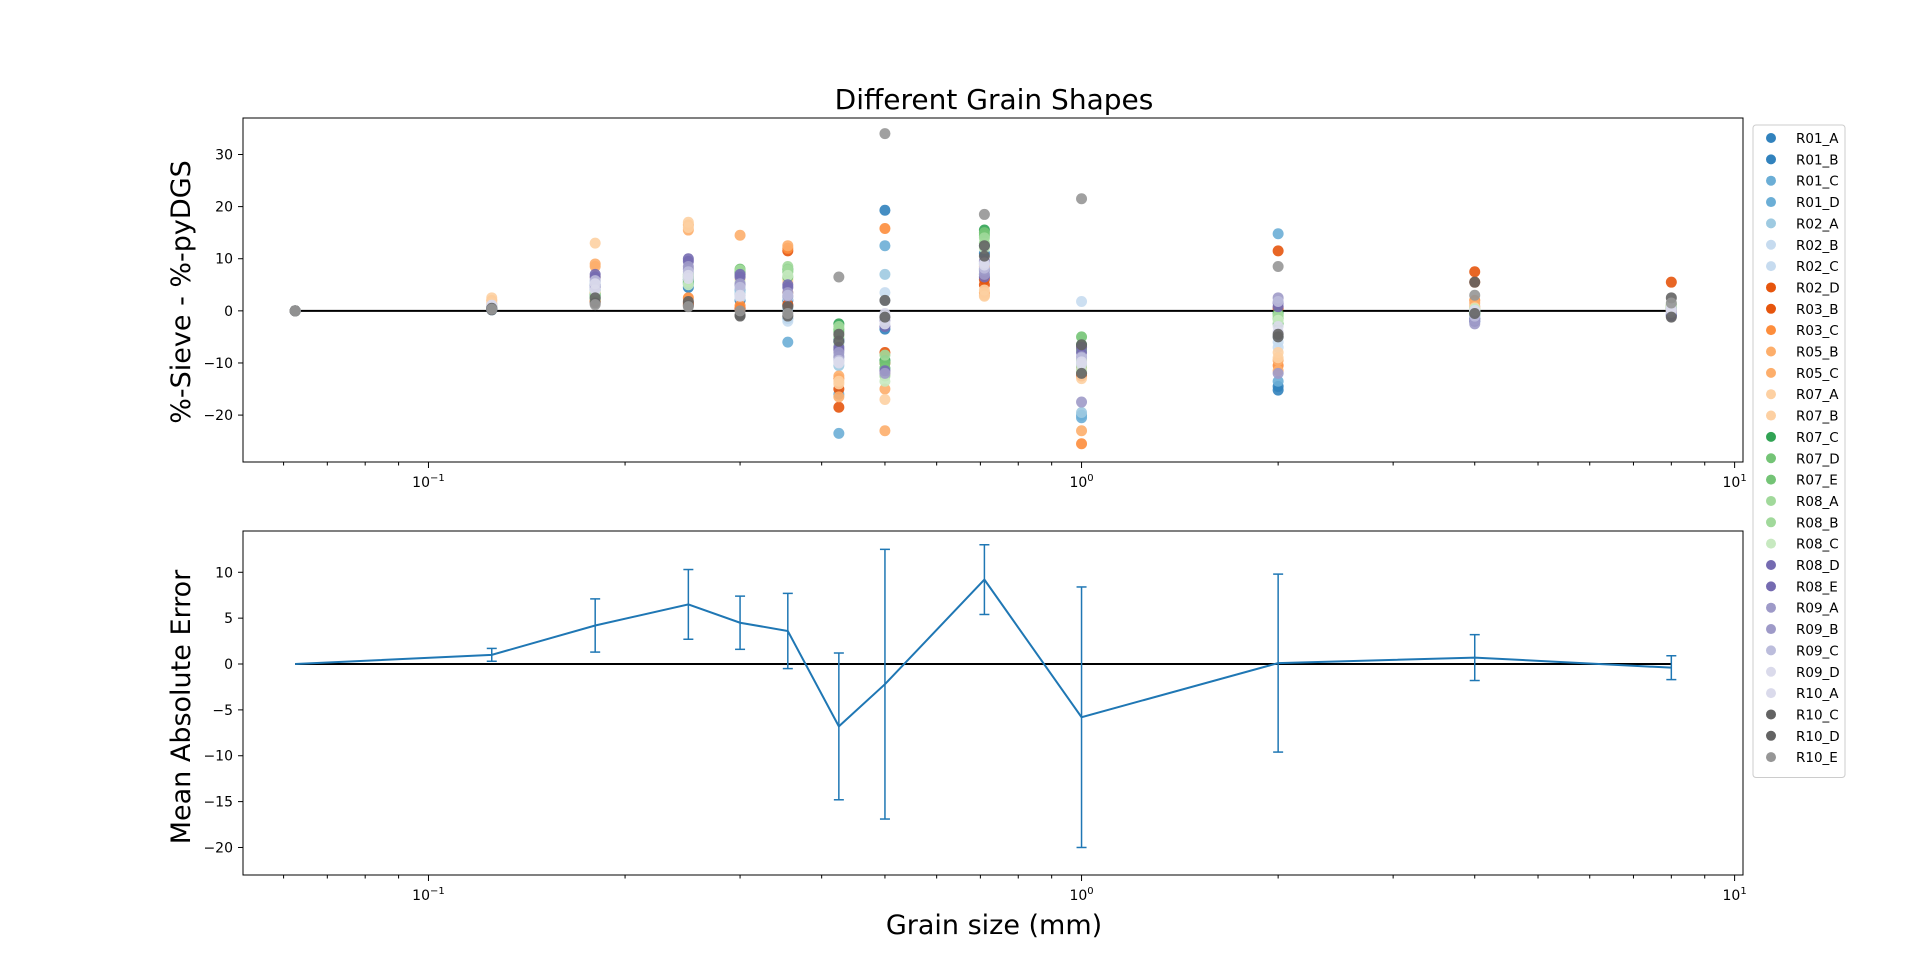 This screenshot has height=976, width=1920. I want to click on legend-frame, so click(1799, 451).